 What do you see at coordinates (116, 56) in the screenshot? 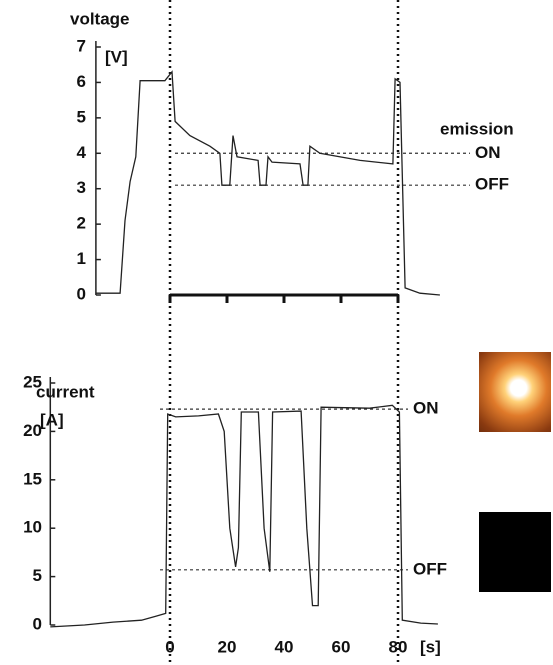
I see `y-unit: [V]` at bounding box center [116, 56].